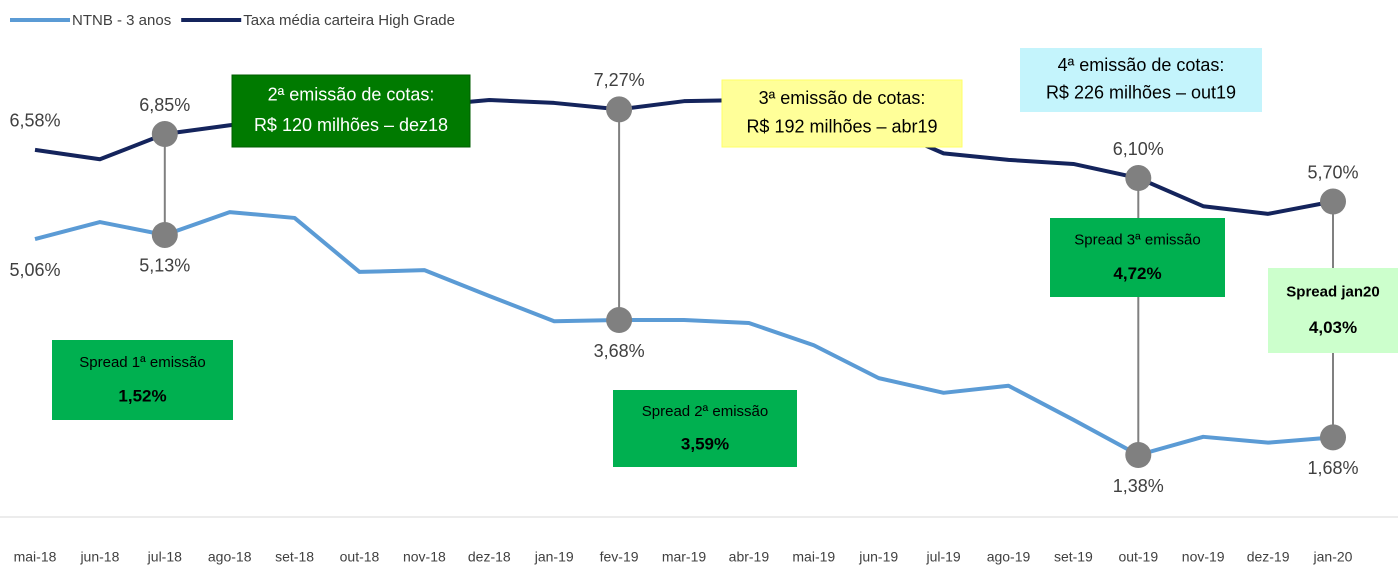 The height and width of the screenshot is (567, 1398). What do you see at coordinates (1332, 172) in the screenshot?
I see `data-label: 5,70%` at bounding box center [1332, 172].